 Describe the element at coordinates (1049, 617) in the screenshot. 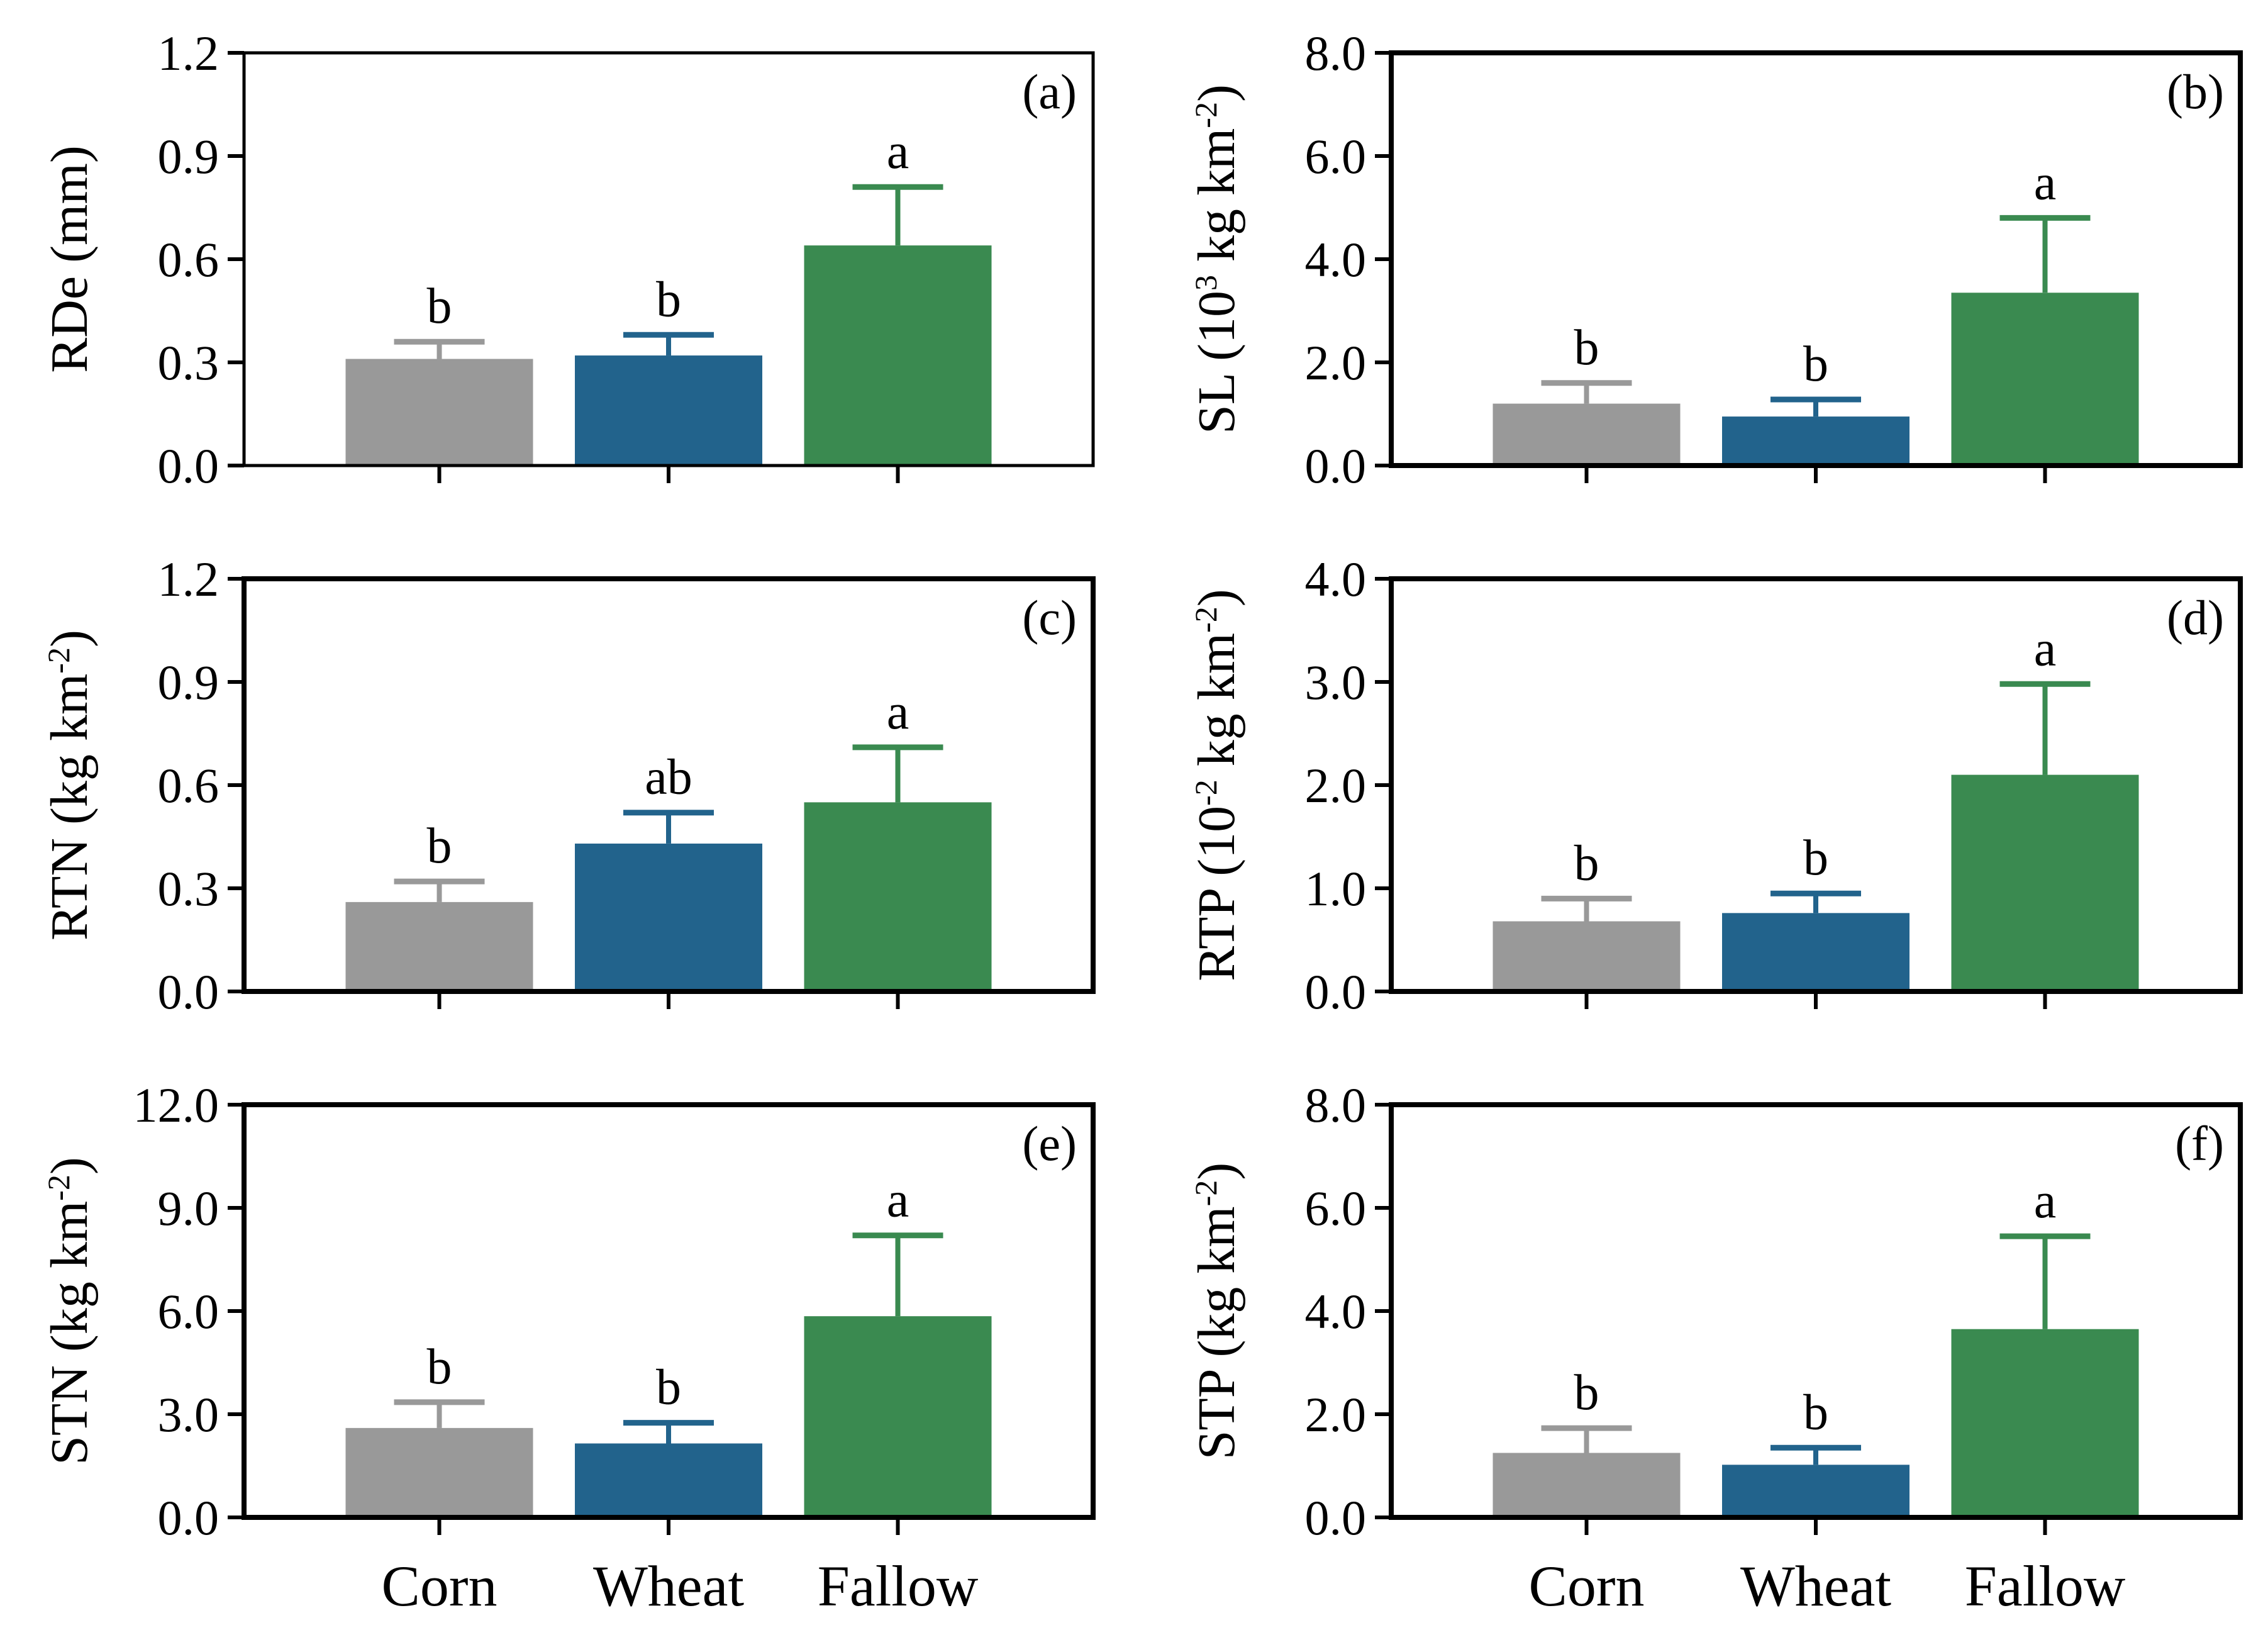

I see `panel-label: (c)` at that location.